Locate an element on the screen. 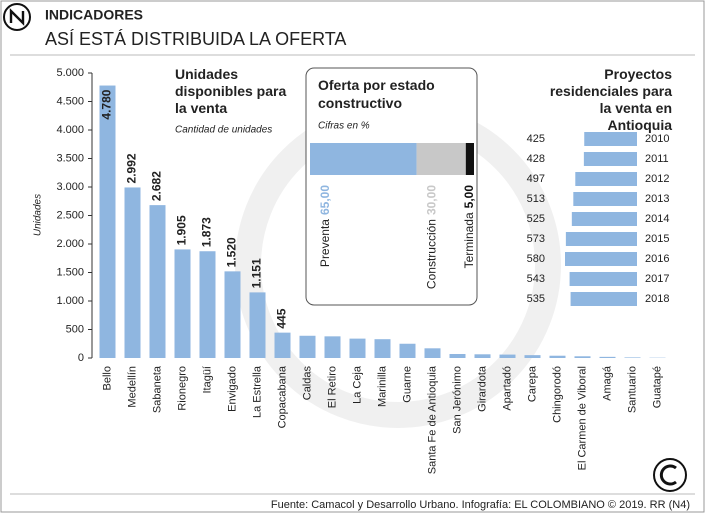 The image size is (705, 513). value-label: 525 is located at coordinates (536, 219).